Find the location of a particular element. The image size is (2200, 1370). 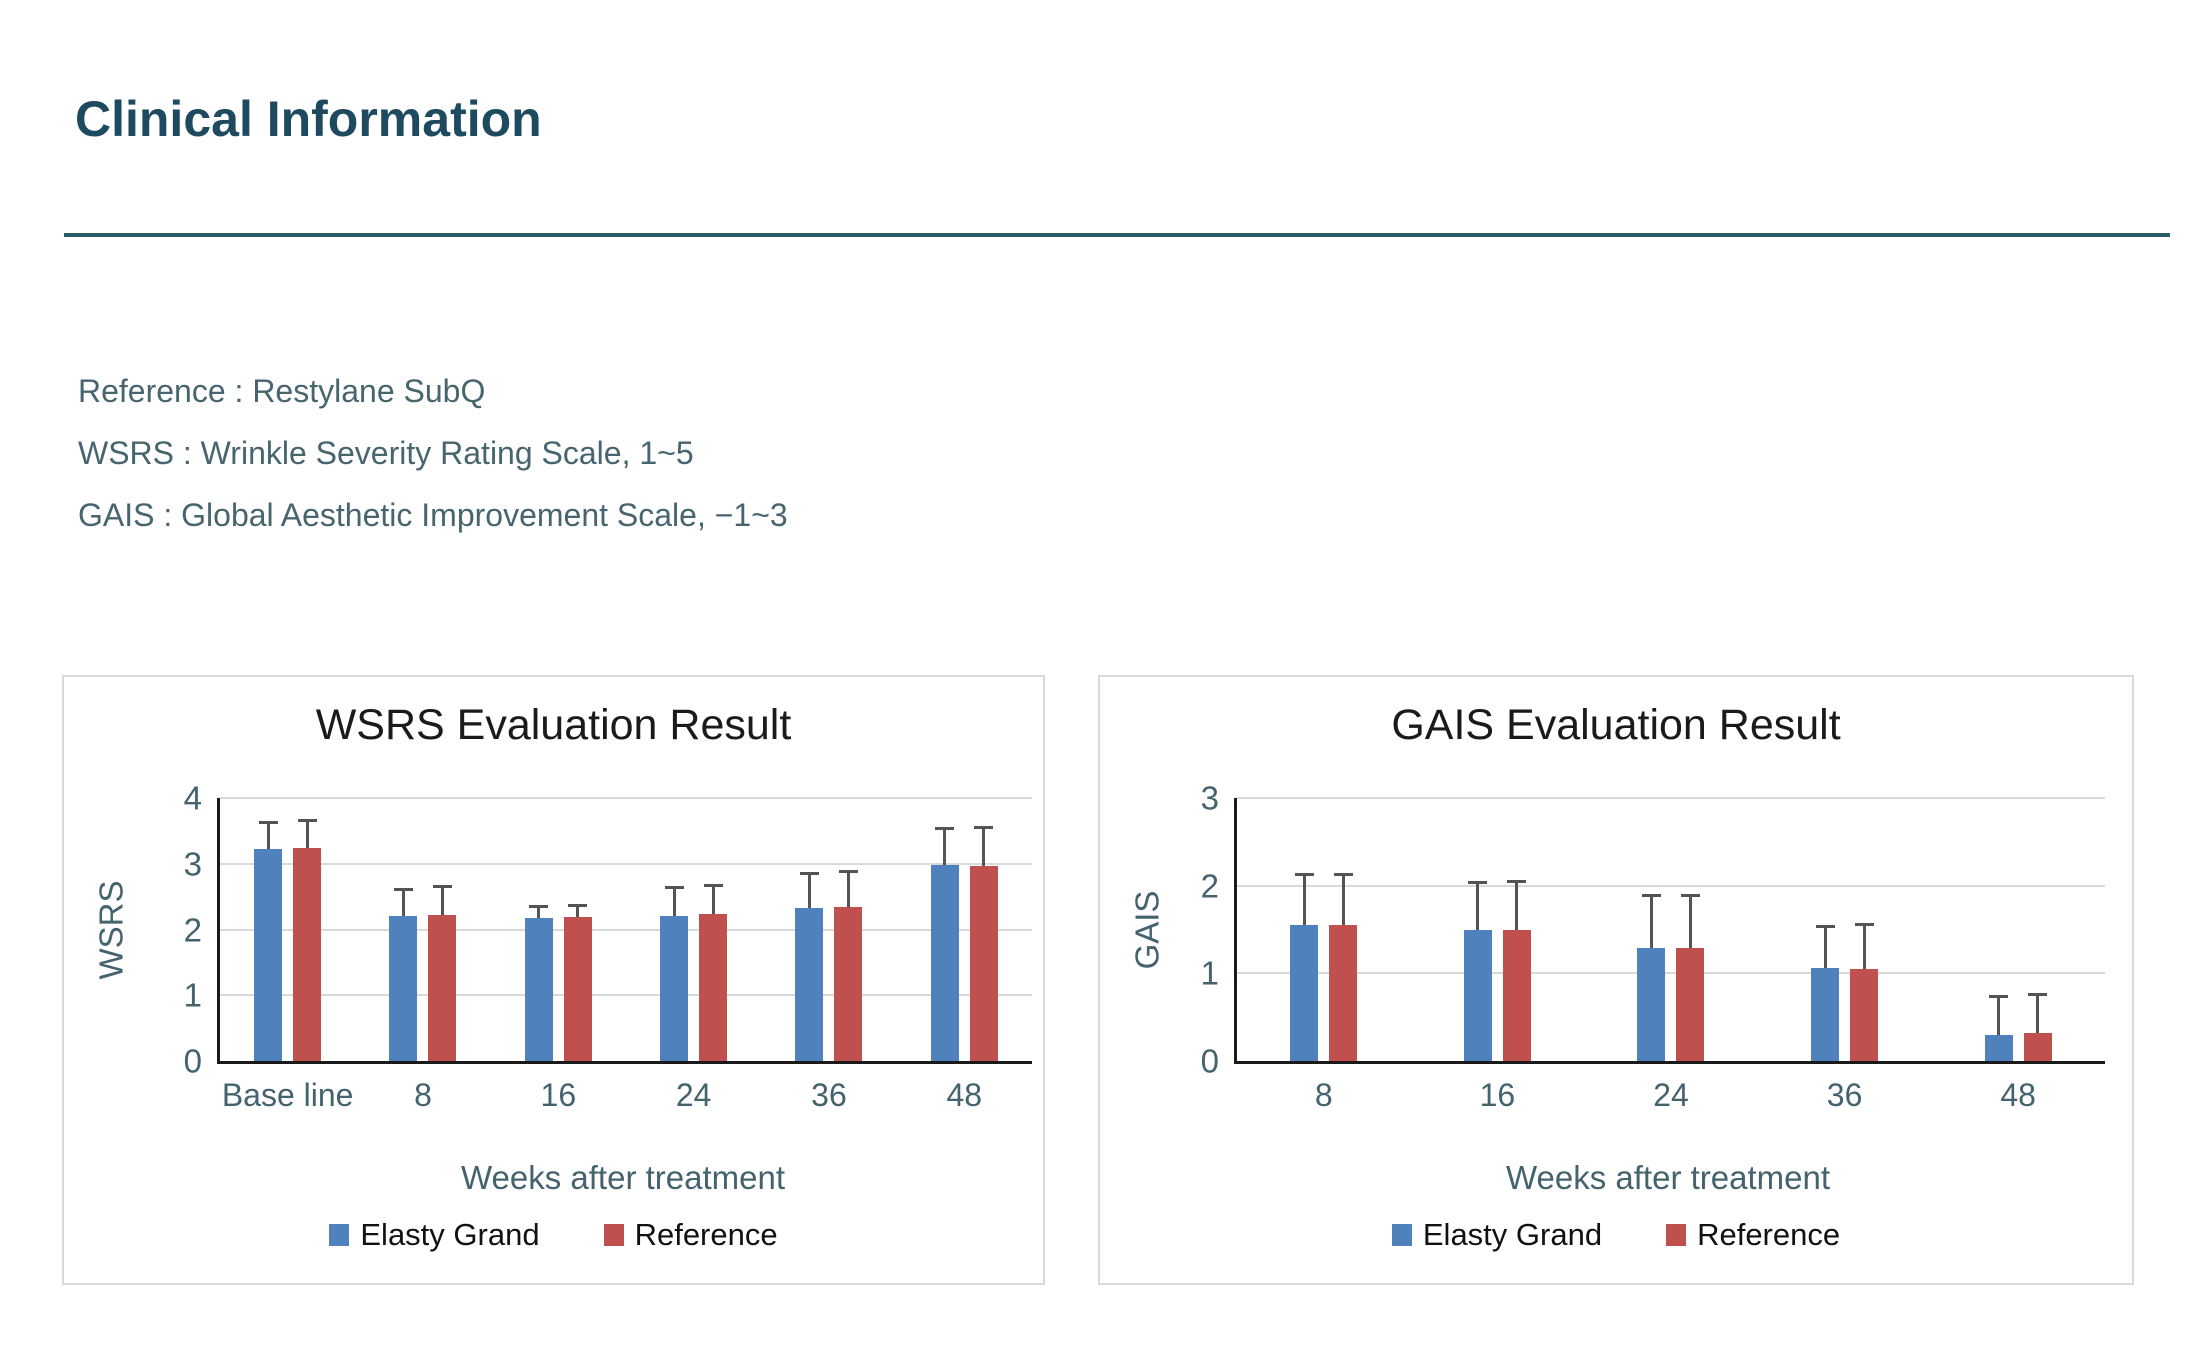

page-title: Clinical Information is located at coordinates (308, 119).